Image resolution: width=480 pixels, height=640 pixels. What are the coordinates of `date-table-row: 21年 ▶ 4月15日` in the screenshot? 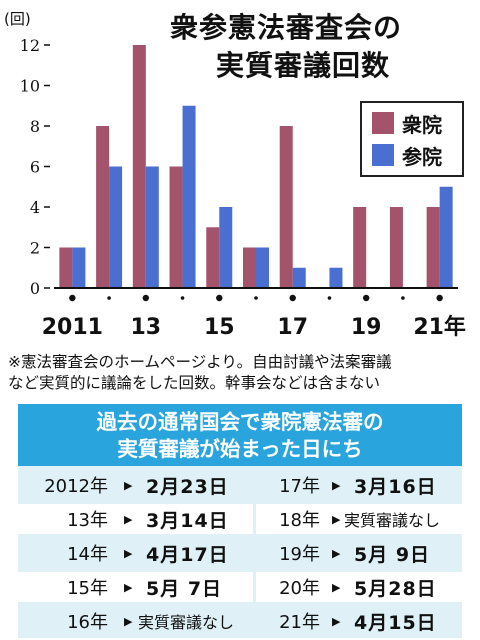 It's located at (359, 621).